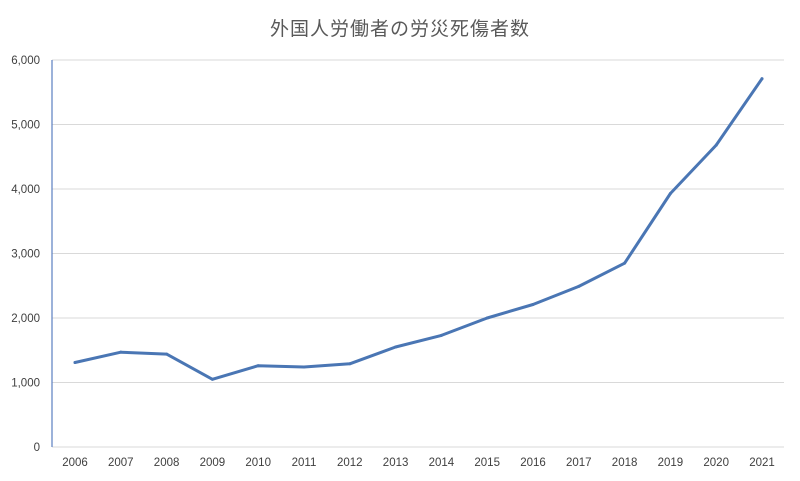 This screenshot has height=481, width=800. What do you see at coordinates (258, 463) in the screenshot?
I see `x-tick-label: 2010` at bounding box center [258, 463].